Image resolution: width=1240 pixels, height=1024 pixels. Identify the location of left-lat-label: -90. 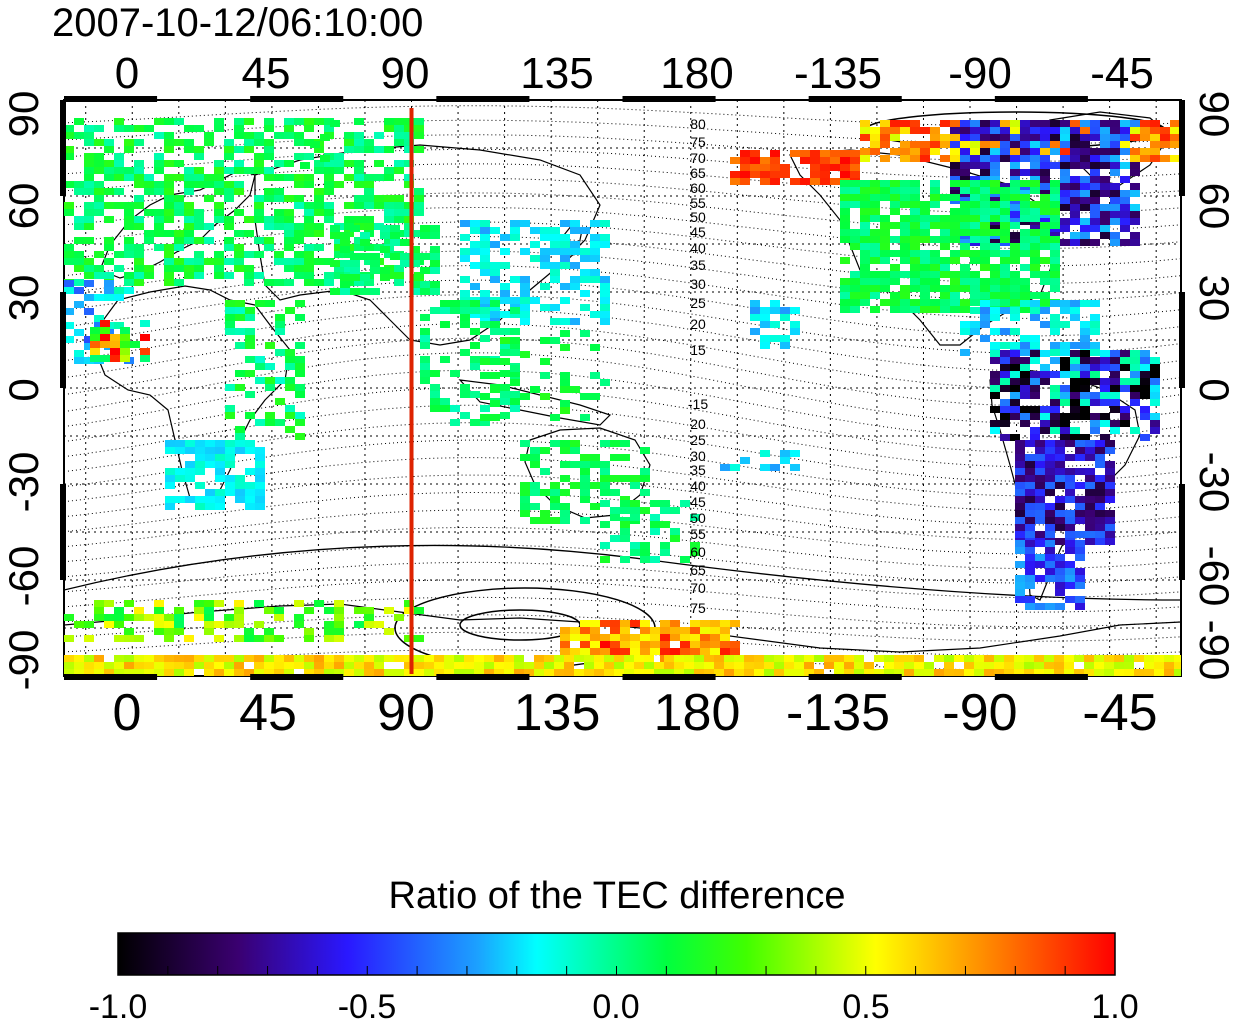
(23, 660).